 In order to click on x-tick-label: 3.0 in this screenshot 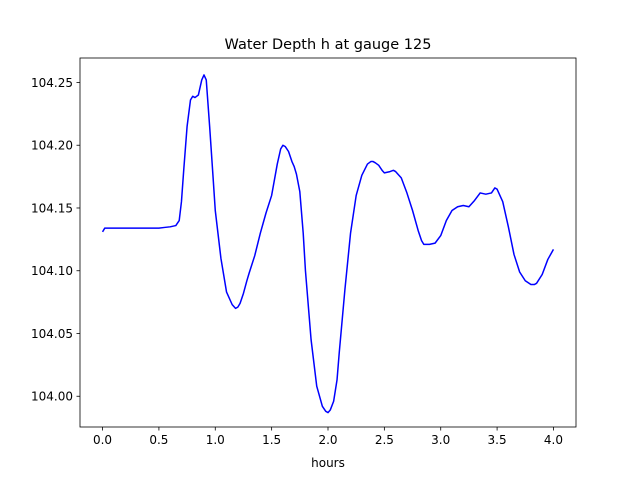, I will do `click(440, 440)`.